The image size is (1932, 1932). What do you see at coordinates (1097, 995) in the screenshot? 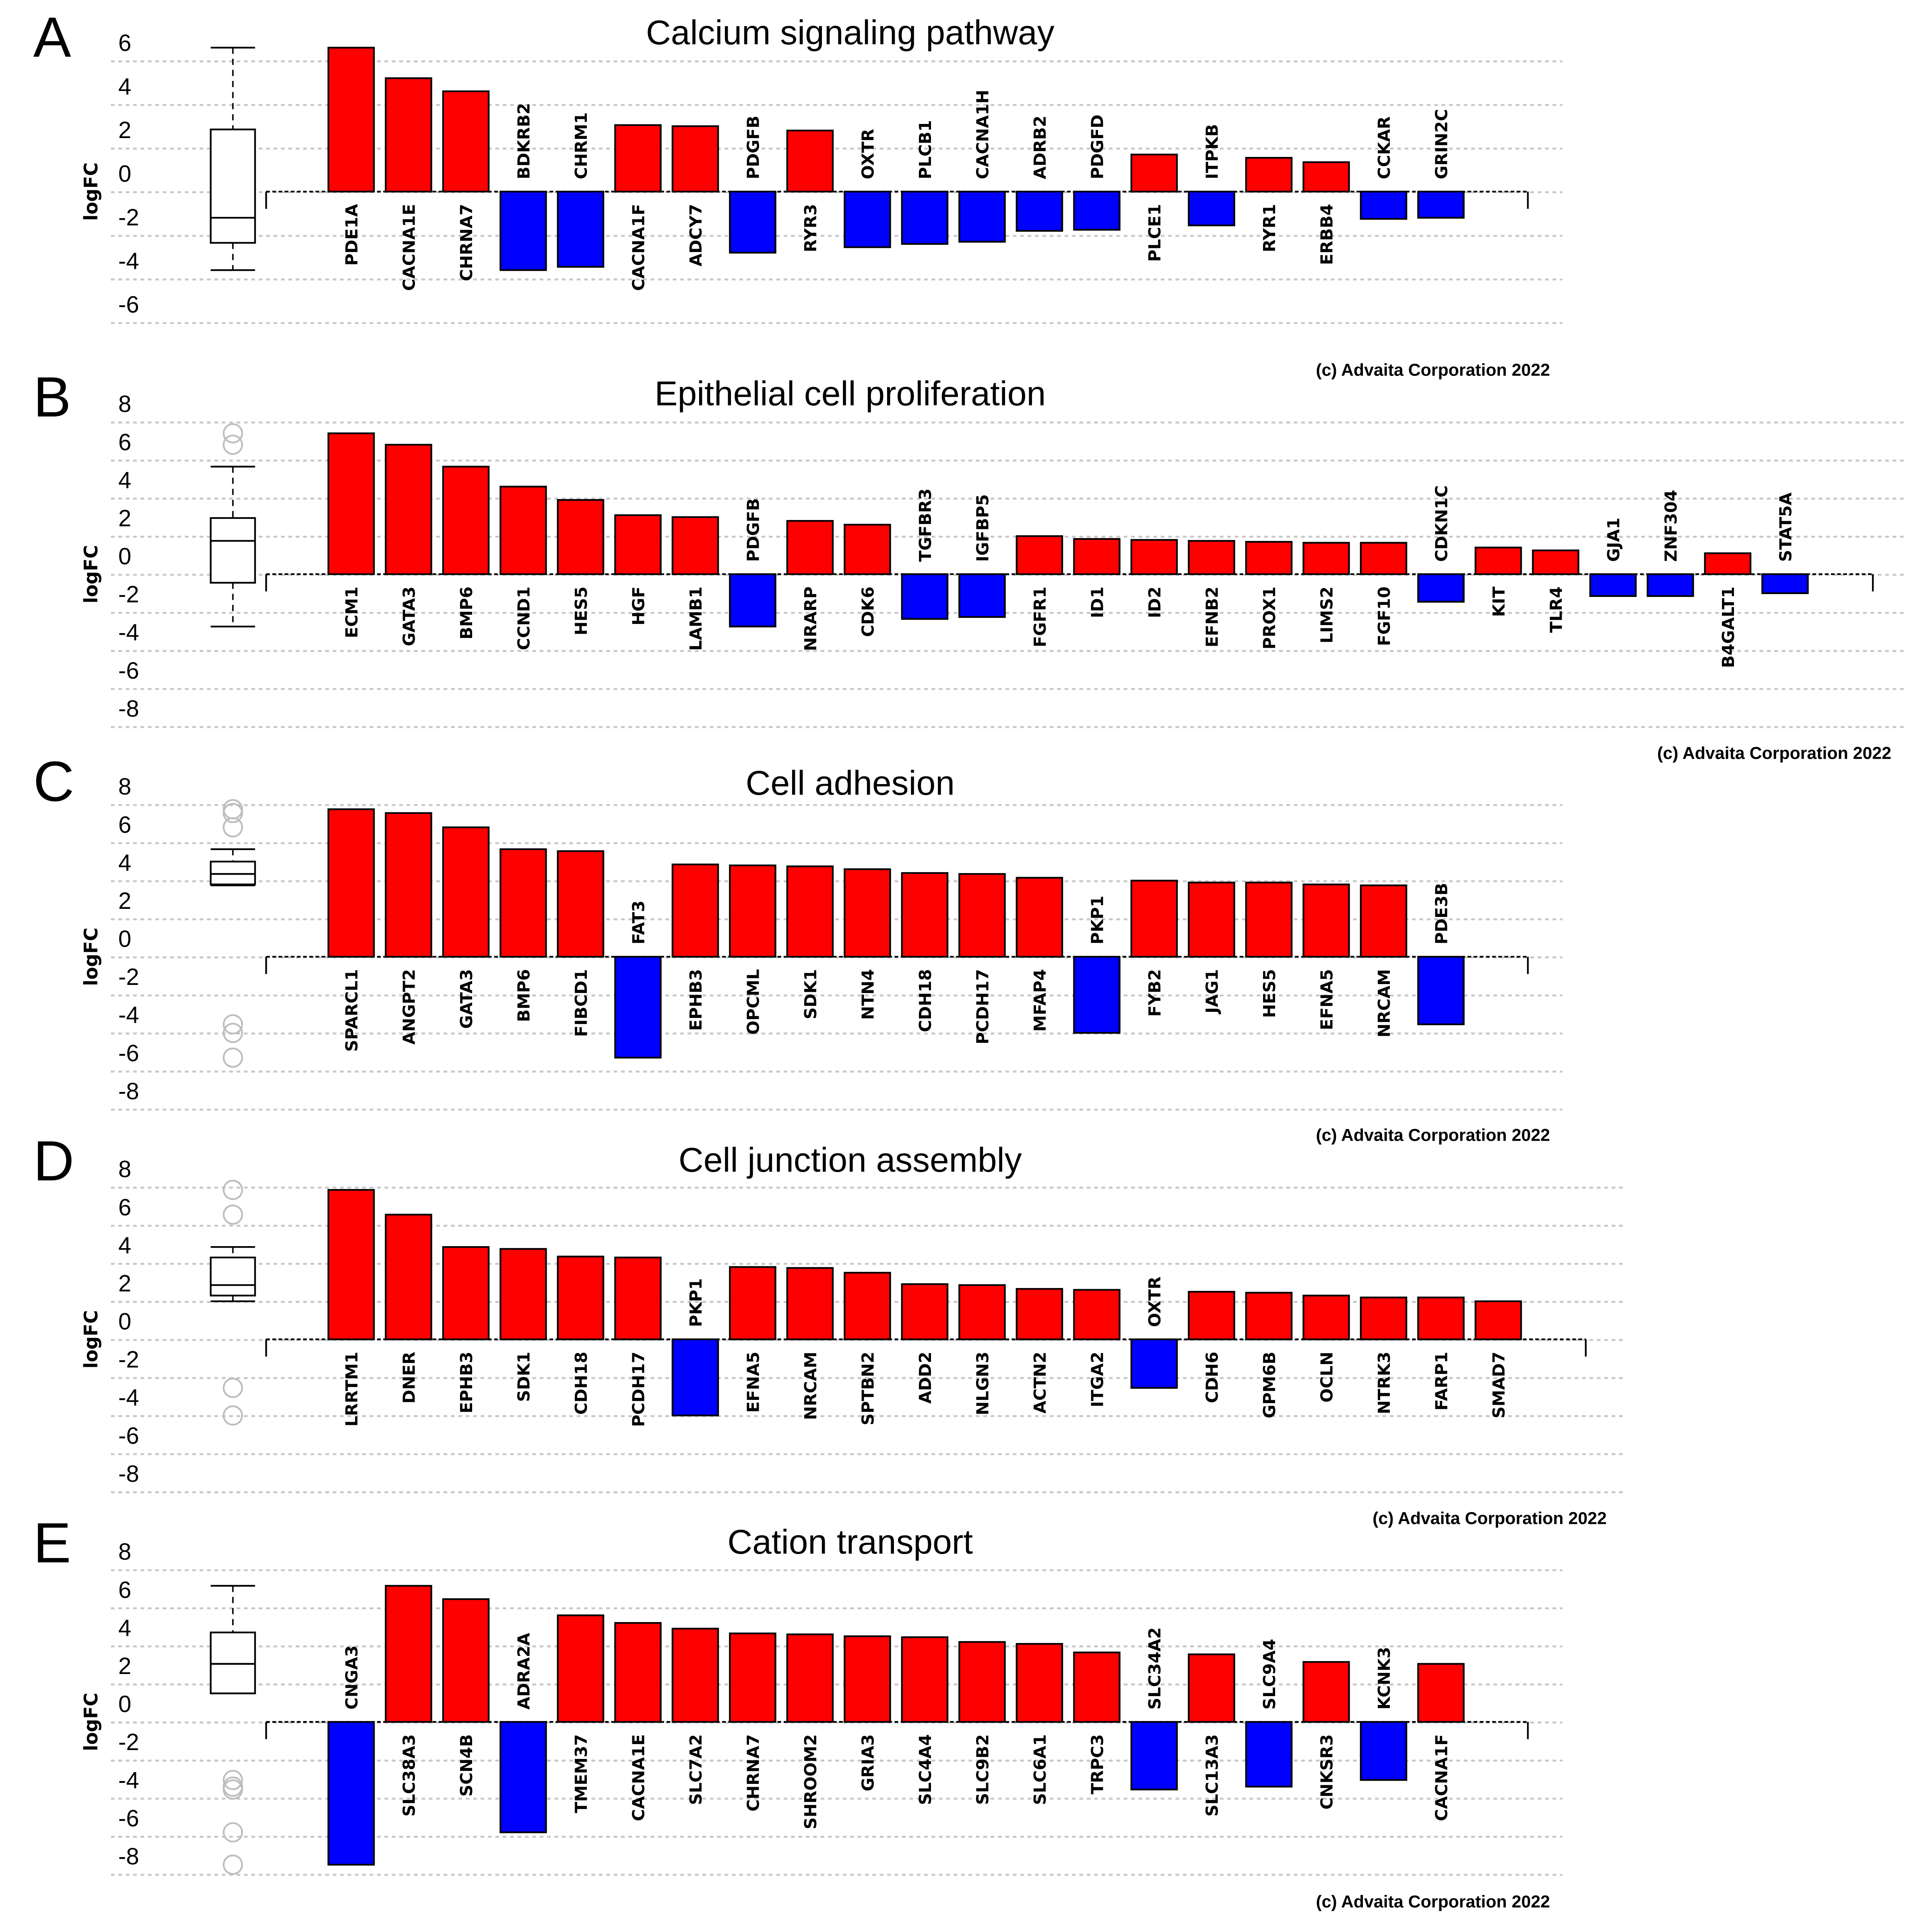
I see `bar-pkp1` at bounding box center [1097, 995].